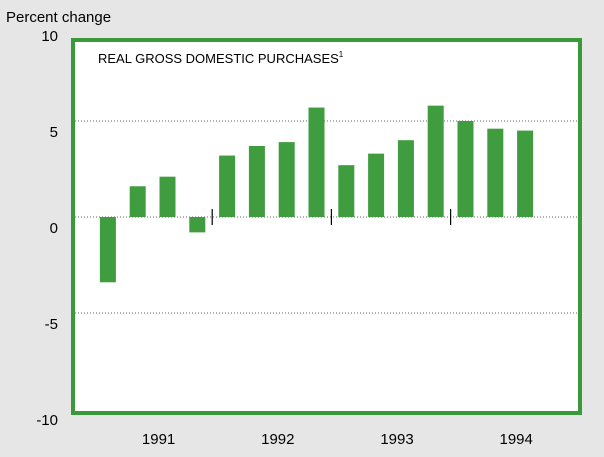 The image size is (604, 457). I want to click on y-tick-label: 5, so click(54, 132).